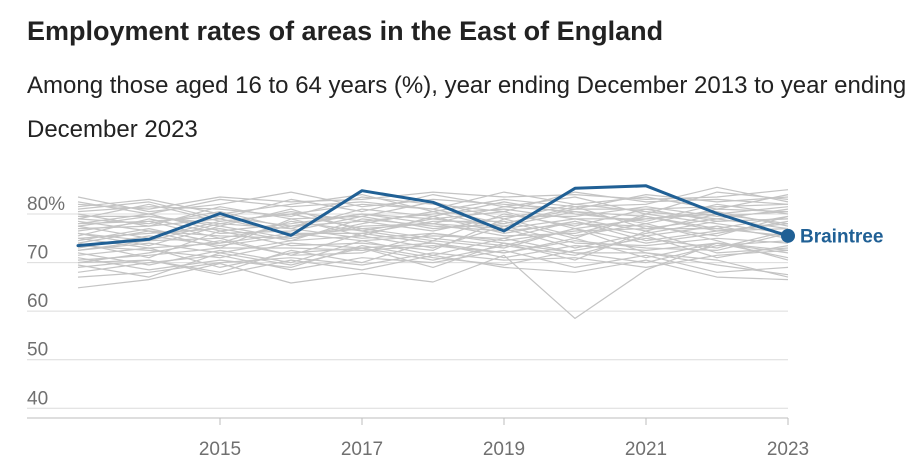  Describe the element at coordinates (646, 449) in the screenshot. I see `x-tick-label: 2021` at that location.